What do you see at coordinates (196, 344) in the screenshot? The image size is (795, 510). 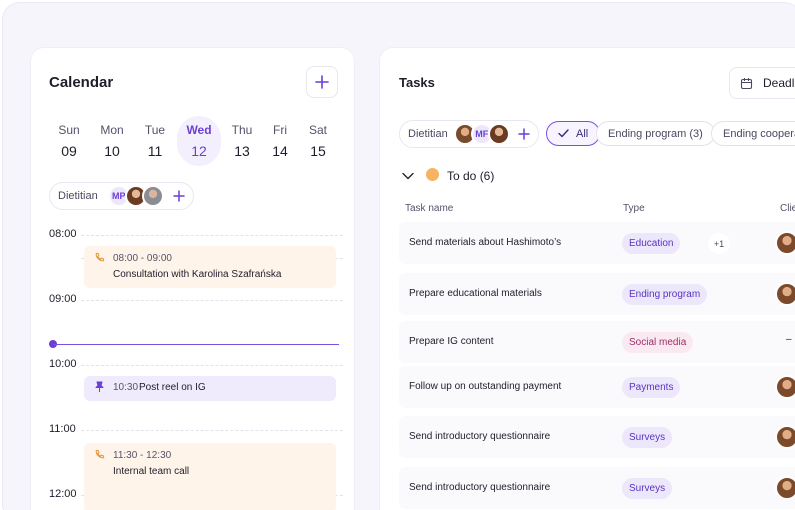 I see `current-time-line` at bounding box center [196, 344].